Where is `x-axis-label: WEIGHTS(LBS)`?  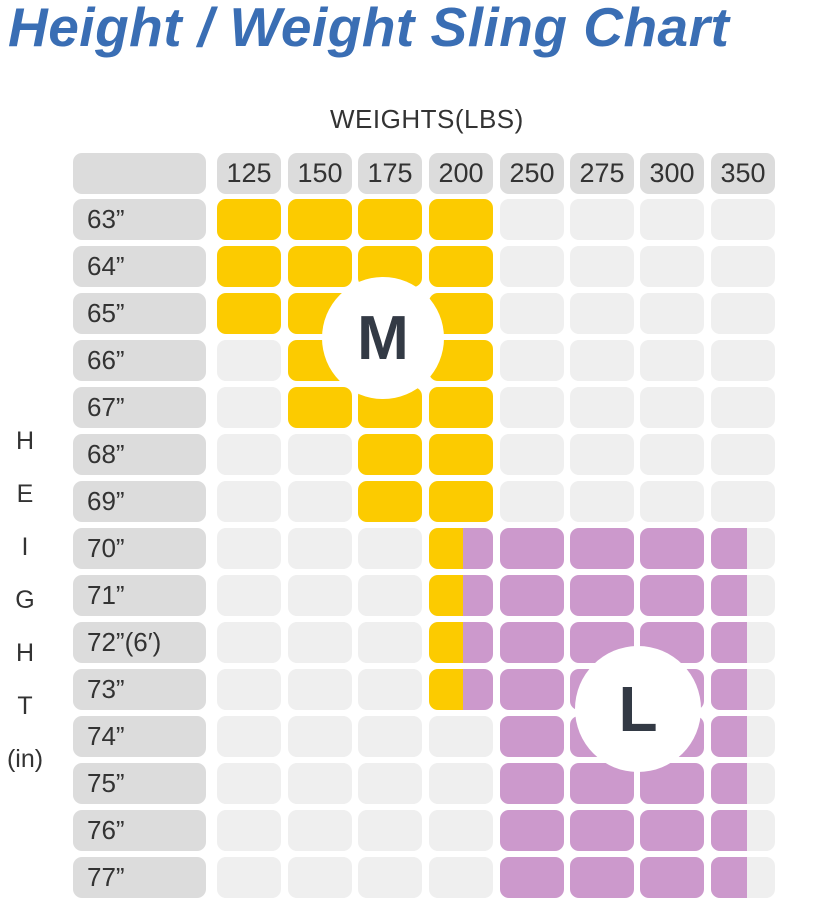 x-axis-label: WEIGHTS(LBS) is located at coordinates (427, 119).